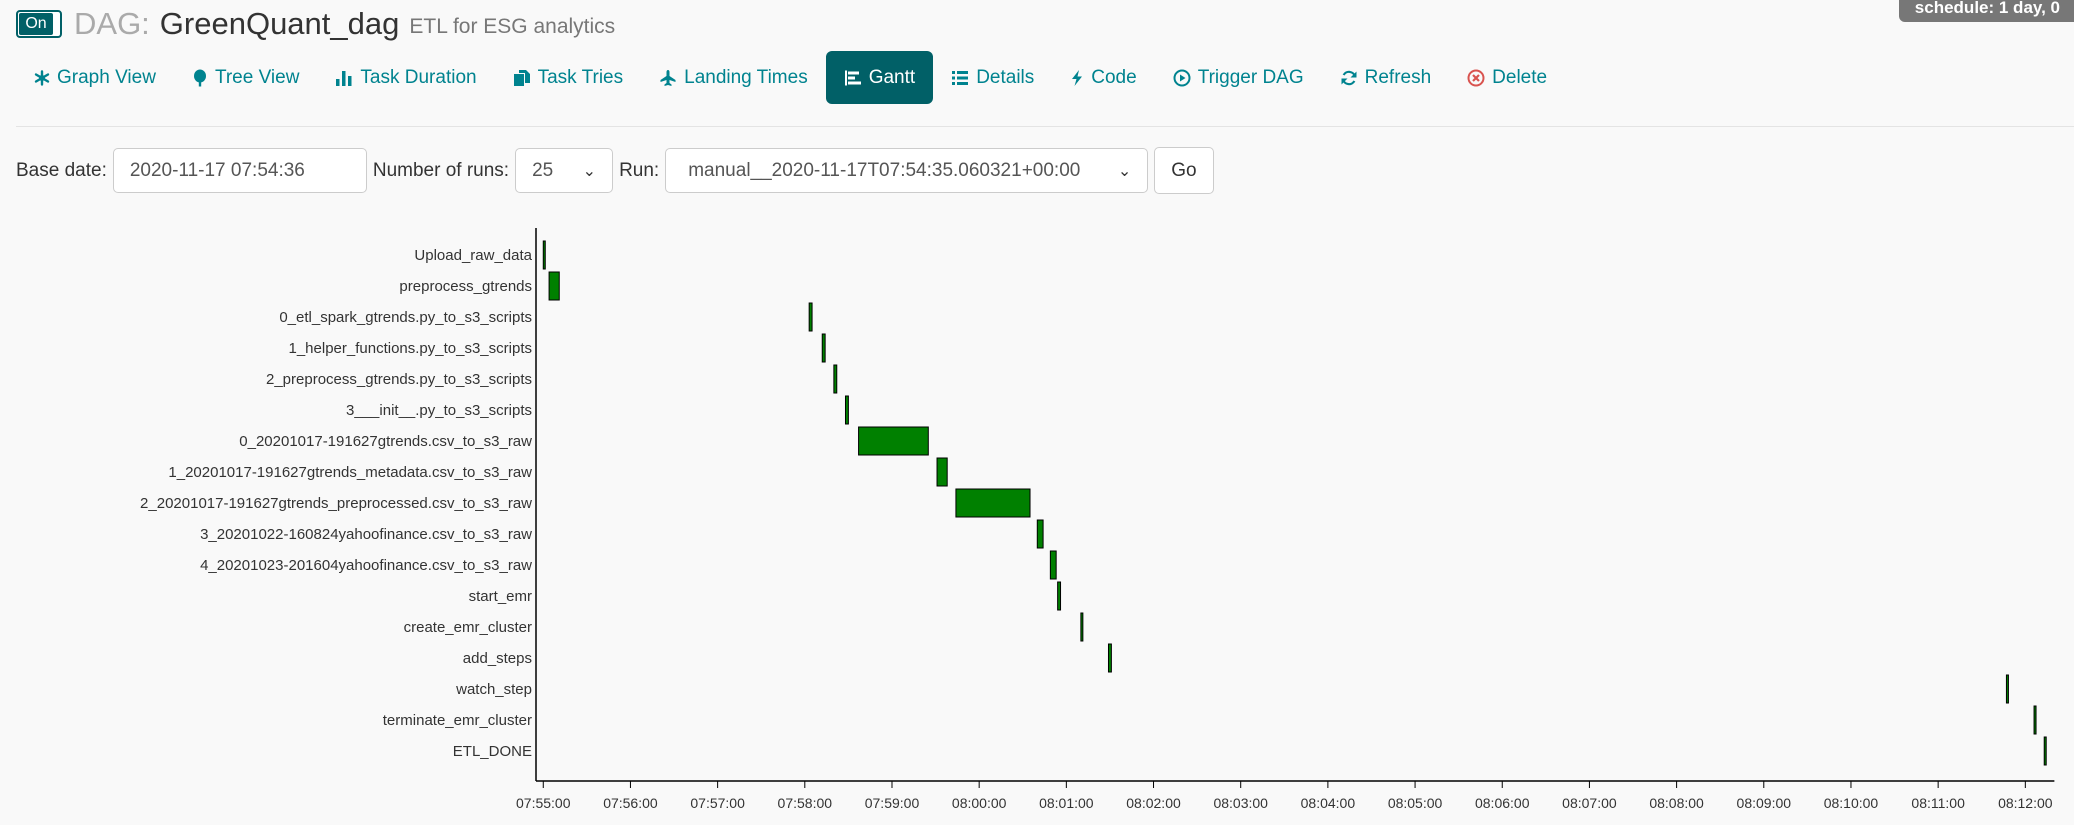  I want to click on dag-prefix: DAG:, so click(112, 23).